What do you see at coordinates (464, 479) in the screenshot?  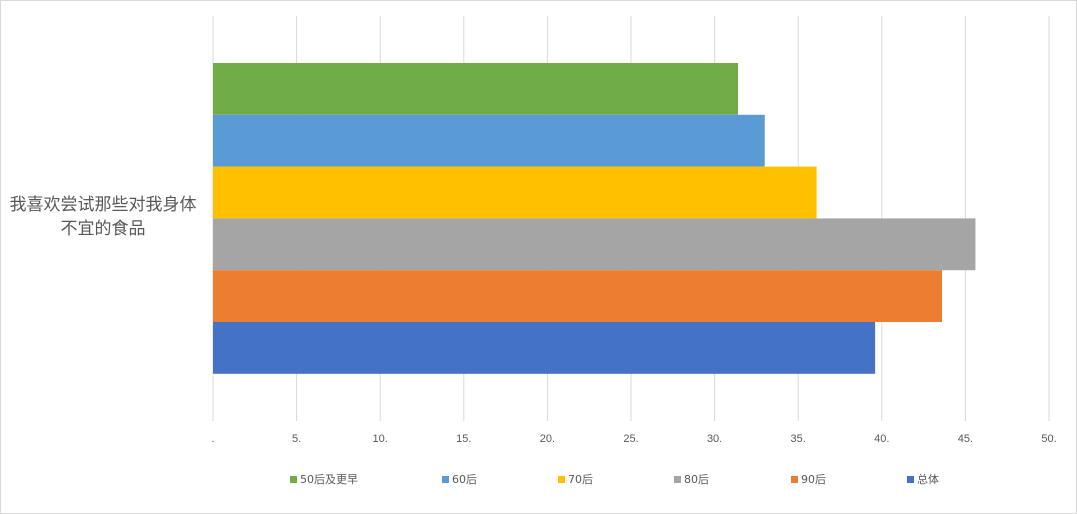 I see `legend-label: 60后` at bounding box center [464, 479].